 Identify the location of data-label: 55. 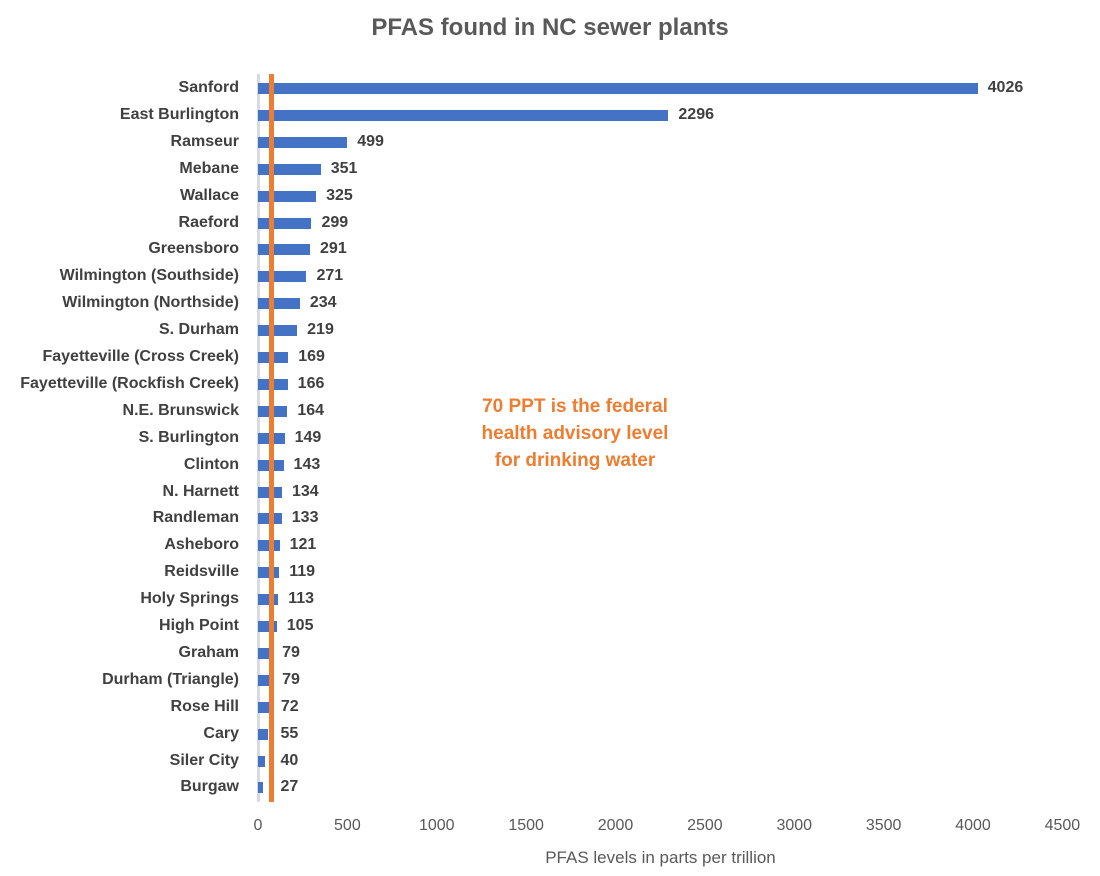
(289, 733).